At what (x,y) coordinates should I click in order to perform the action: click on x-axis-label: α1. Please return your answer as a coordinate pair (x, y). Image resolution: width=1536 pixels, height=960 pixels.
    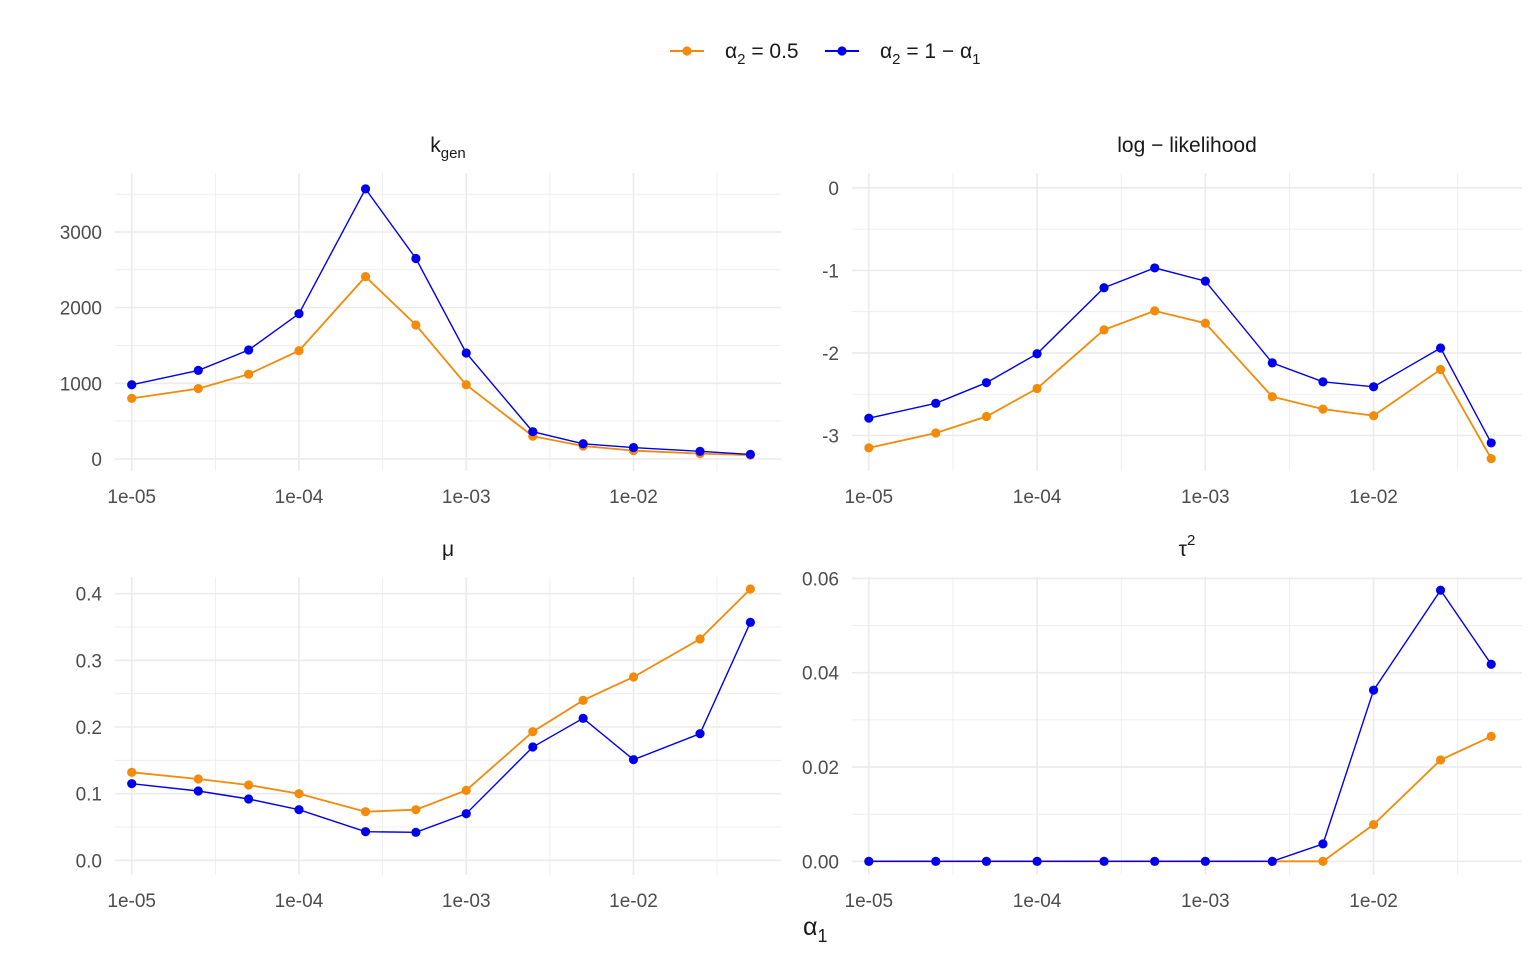
    Looking at the image, I should click on (815, 929).